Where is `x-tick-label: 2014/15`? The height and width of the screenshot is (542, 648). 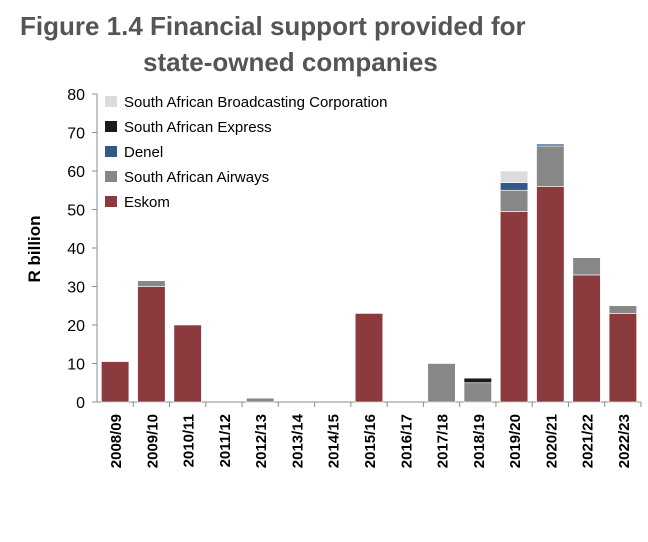
x-tick-label: 2014/15 is located at coordinates (334, 441).